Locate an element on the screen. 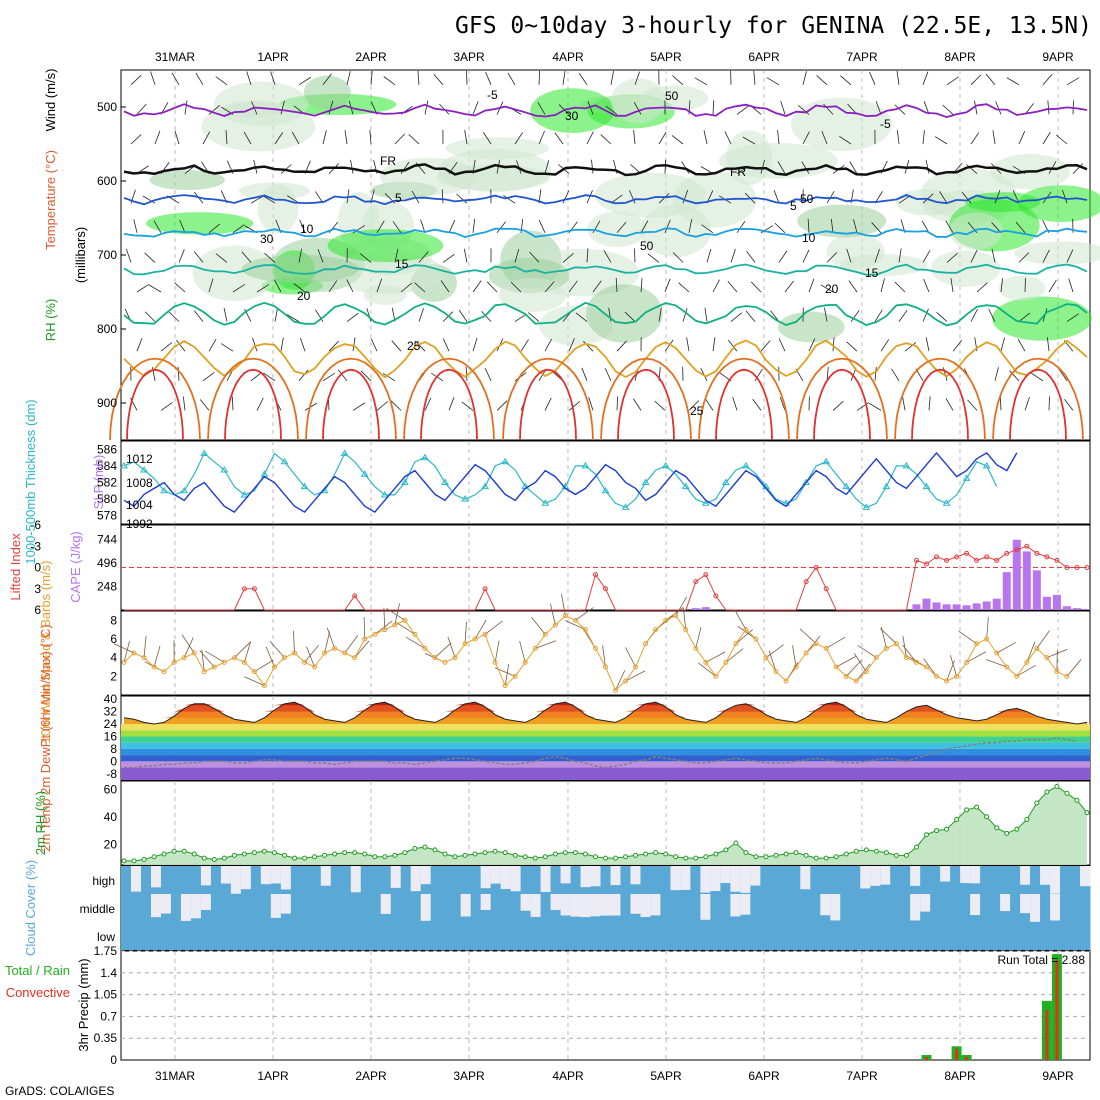 The image size is (1100, 1100). temperature-tick-label: 40 is located at coordinates (111, 699).